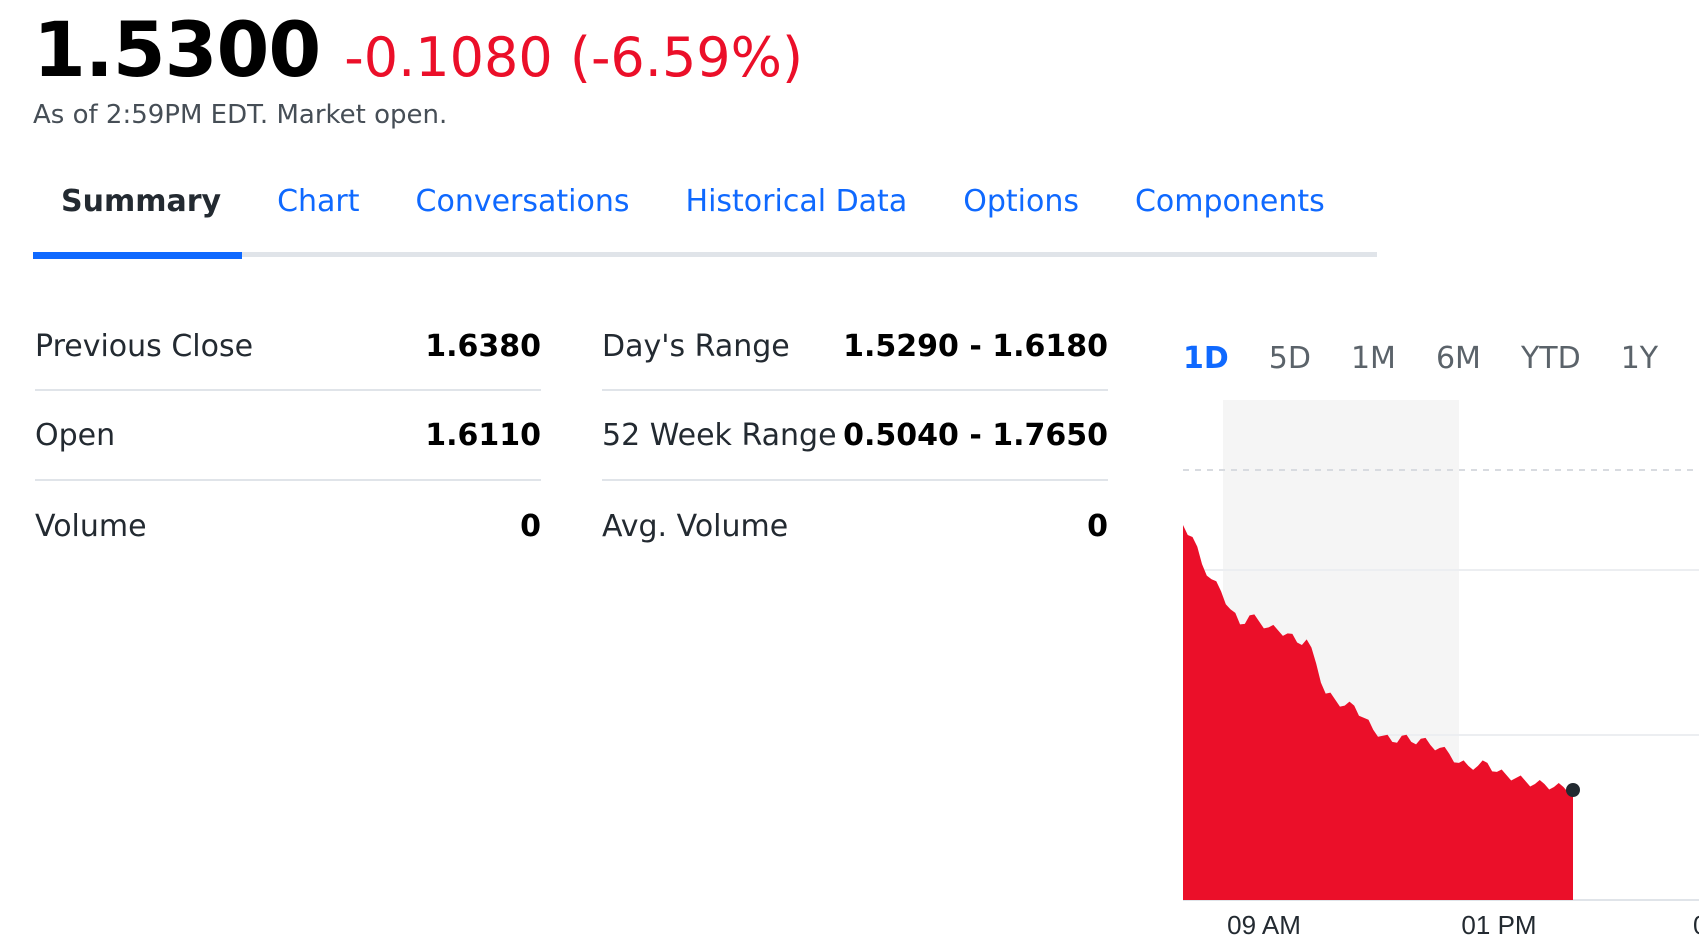 The width and height of the screenshot is (1699, 952). What do you see at coordinates (91, 526) in the screenshot?
I see `stat-label: Volume` at bounding box center [91, 526].